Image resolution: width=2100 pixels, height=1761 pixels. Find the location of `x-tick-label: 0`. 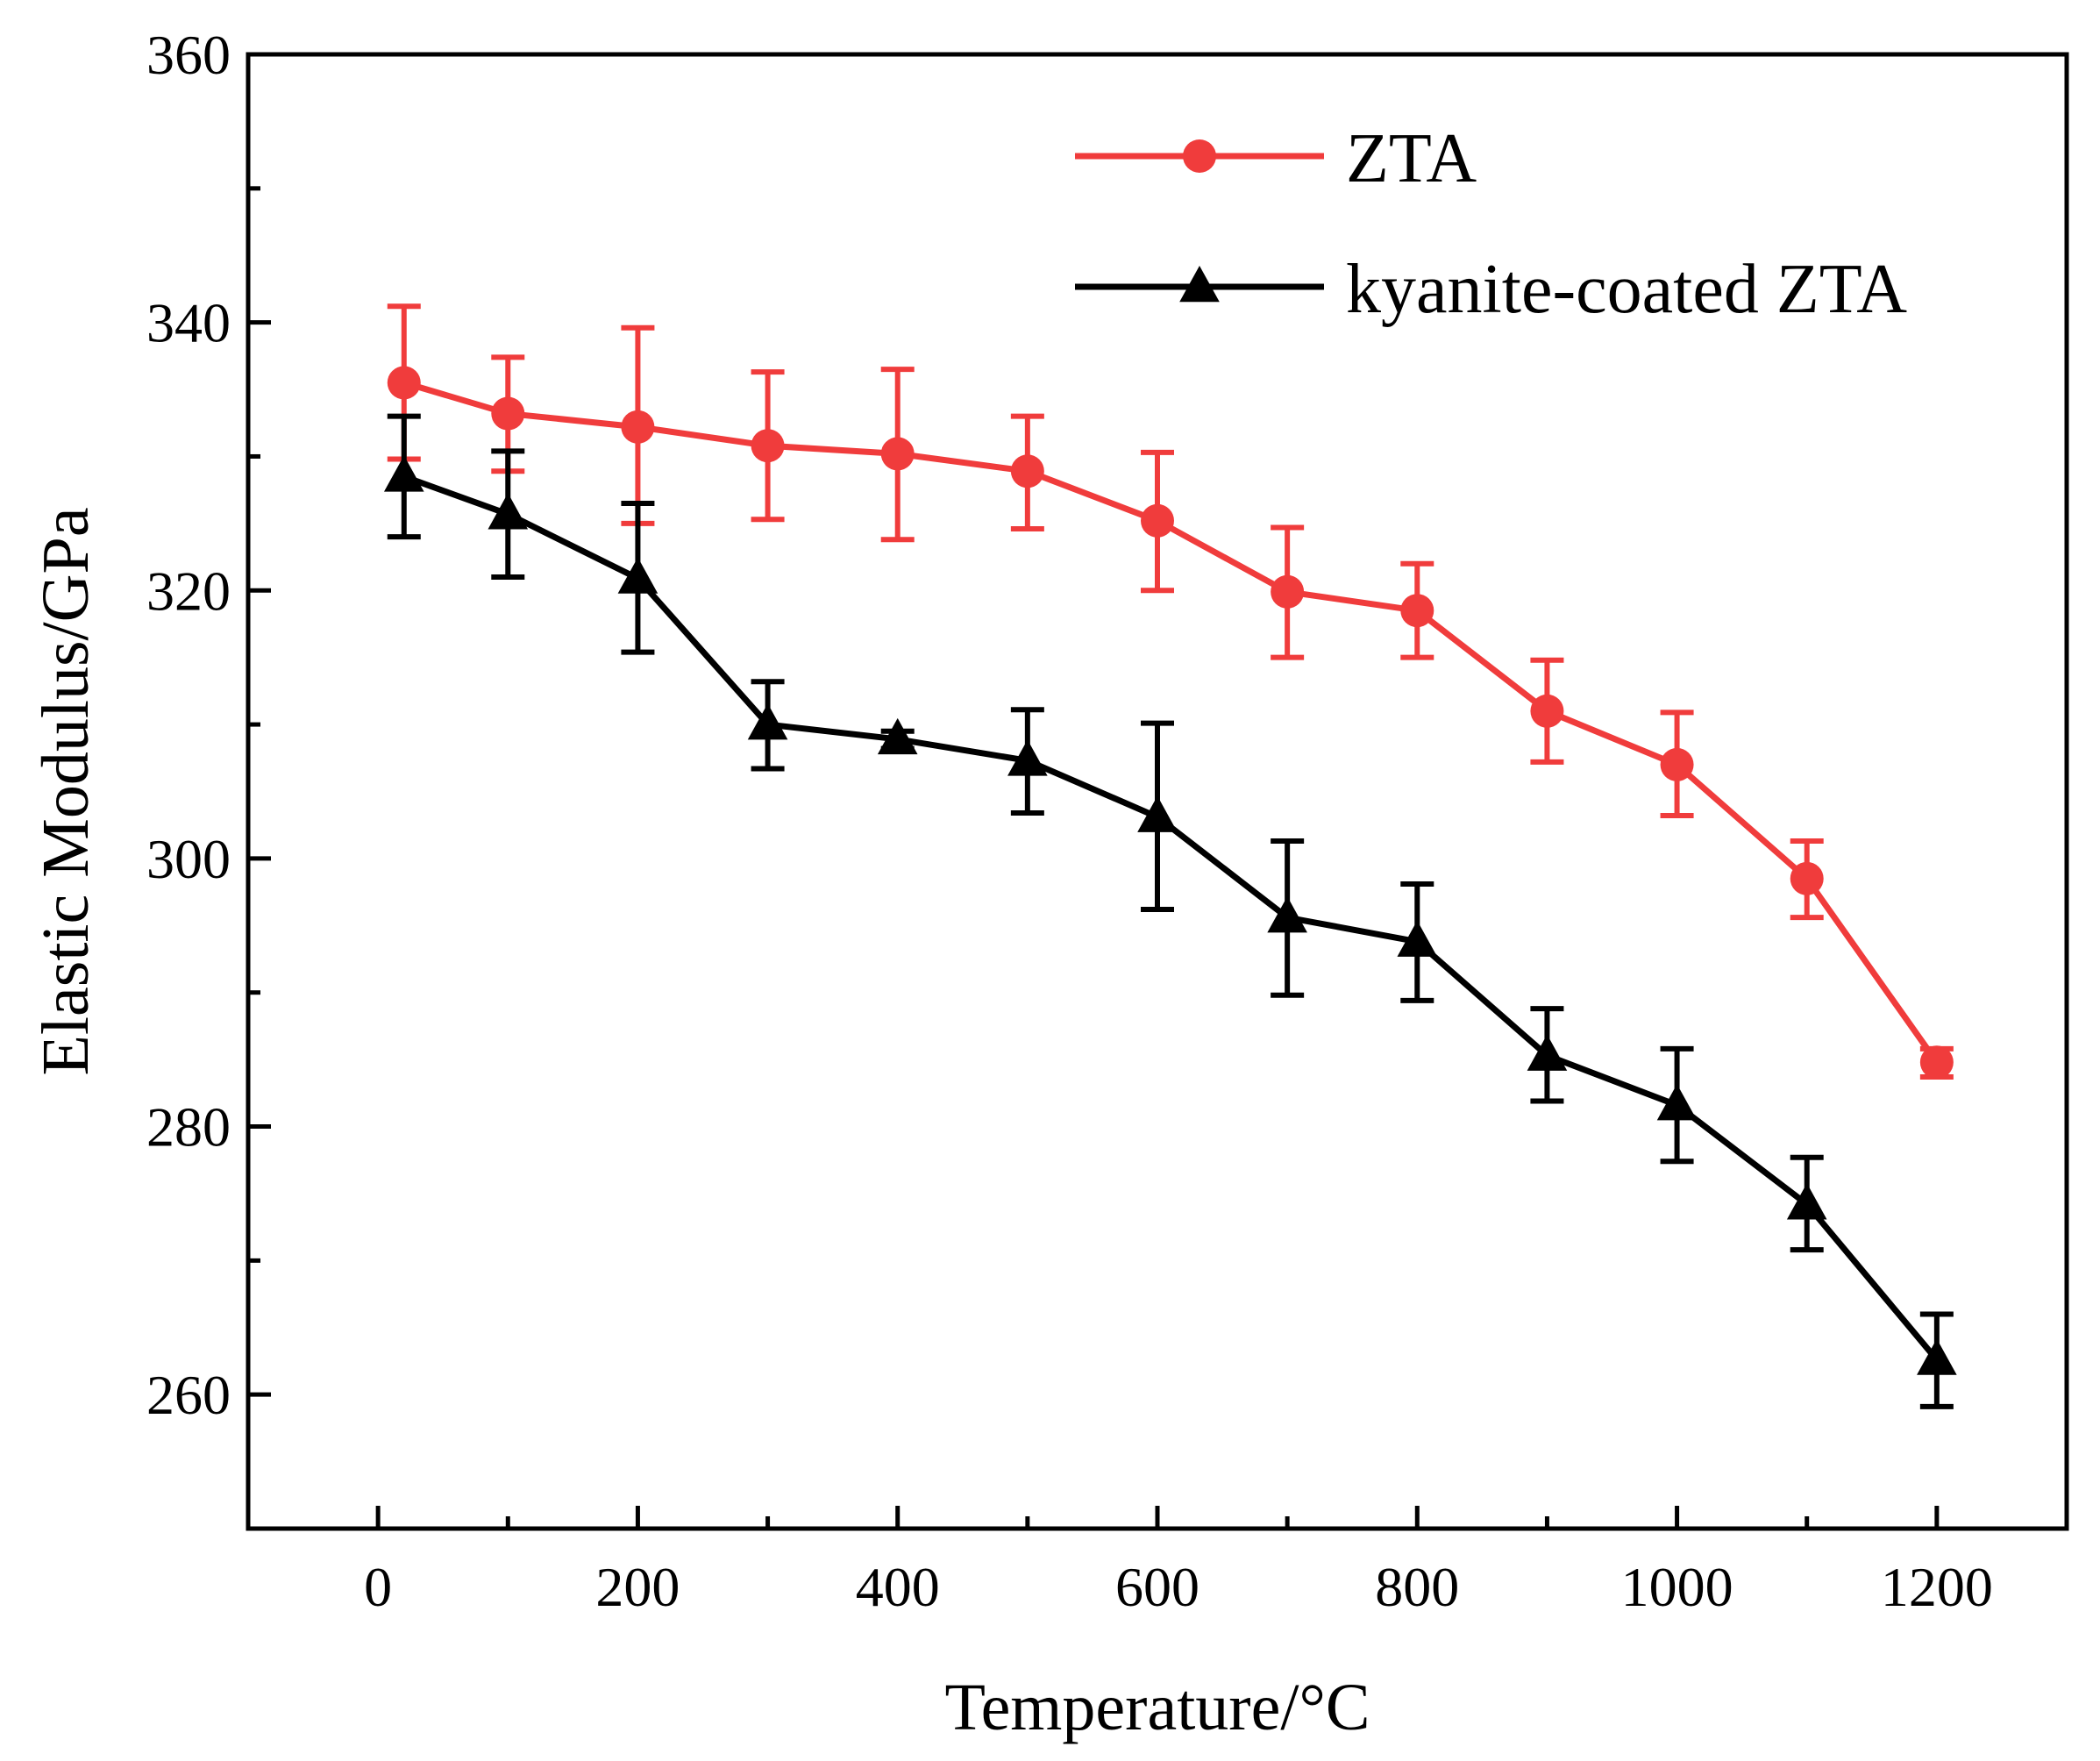

x-tick-label: 0 is located at coordinates (378, 1587).